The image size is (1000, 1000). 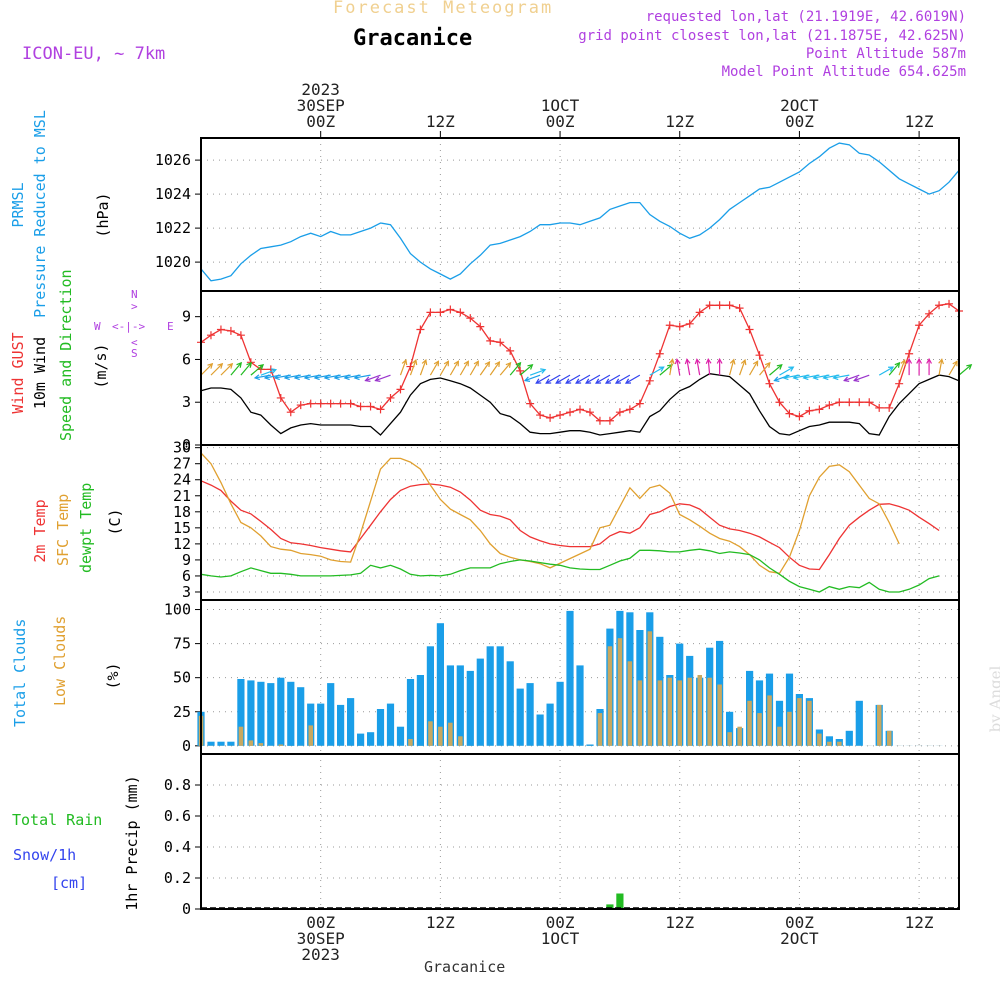 I want to click on y-tick-label: 9, so click(x=186, y=560).